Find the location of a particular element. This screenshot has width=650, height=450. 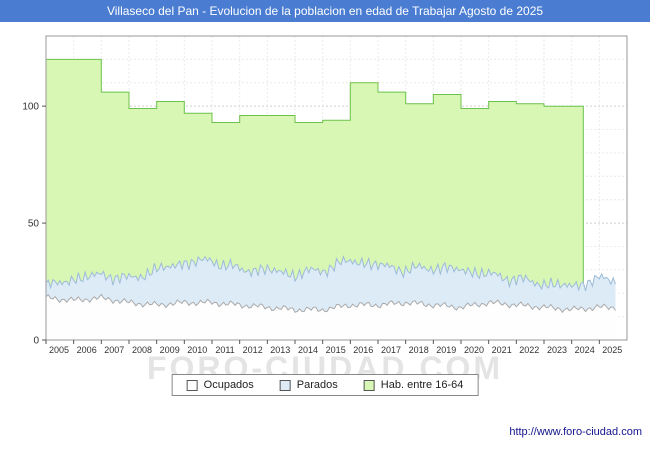

svg-text: 0 is located at coordinates (36, 341).